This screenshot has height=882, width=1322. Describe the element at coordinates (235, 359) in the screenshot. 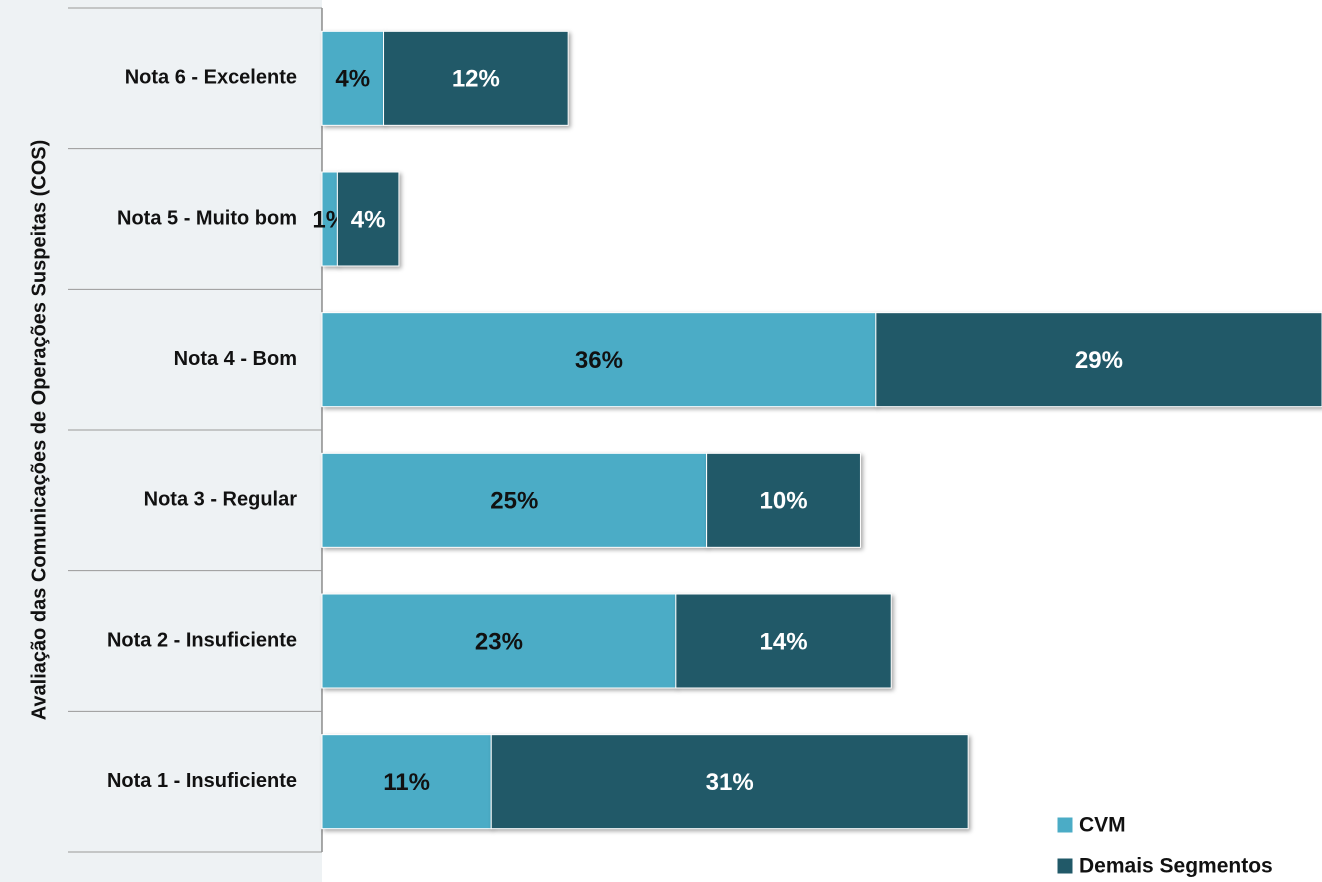

I see `y-tick-label: Nota 4 - Bom` at that location.